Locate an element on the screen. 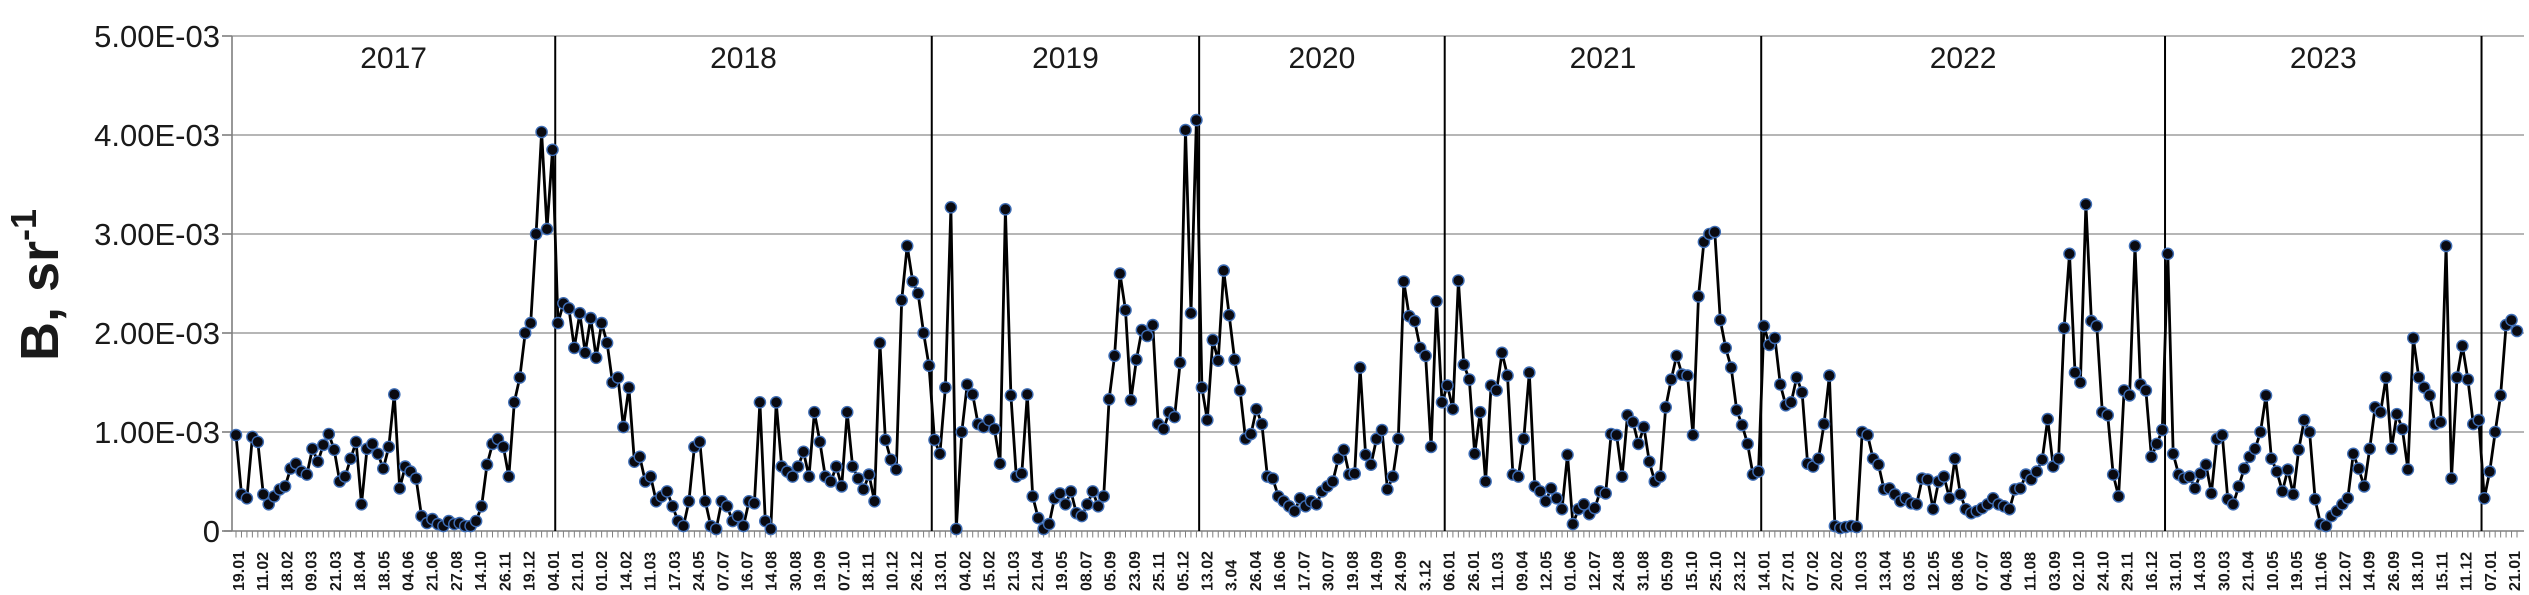 The image size is (2529, 595). x-tick-label: 19.08 is located at coordinates (1353, 571).